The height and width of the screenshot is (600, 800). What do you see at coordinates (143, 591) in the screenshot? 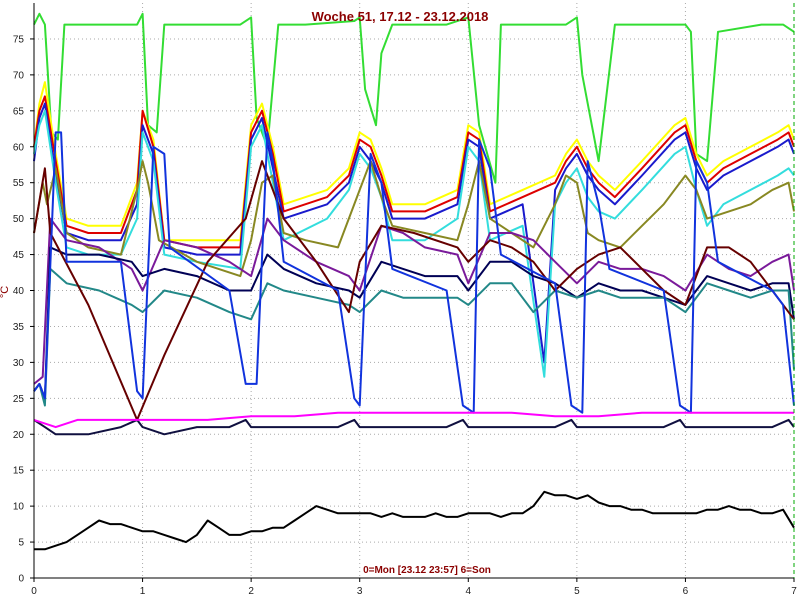
I see `x-tick-label: 1` at bounding box center [143, 591].